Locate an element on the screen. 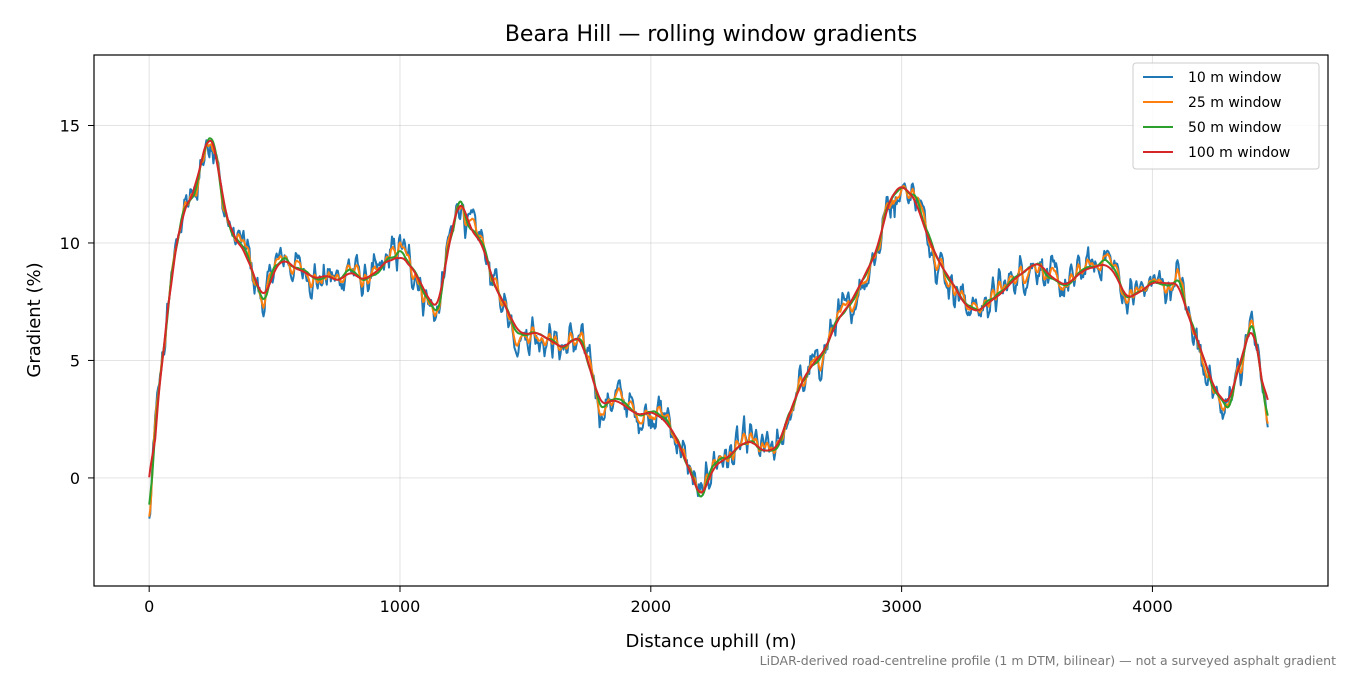 The image size is (1350, 679). legend-label-3: 50 m window is located at coordinates (1234, 128).